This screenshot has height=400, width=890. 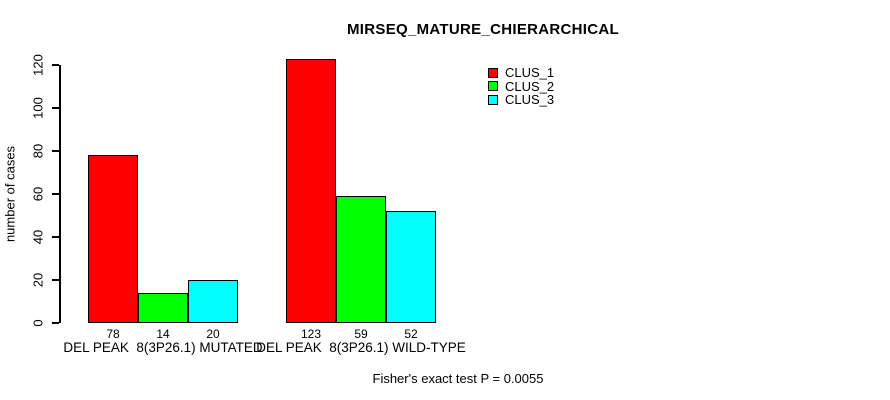 What do you see at coordinates (361, 347) in the screenshot?
I see `category-label-group2: DEL PEAK 8(3P26.1) WILD-TYPE` at bounding box center [361, 347].